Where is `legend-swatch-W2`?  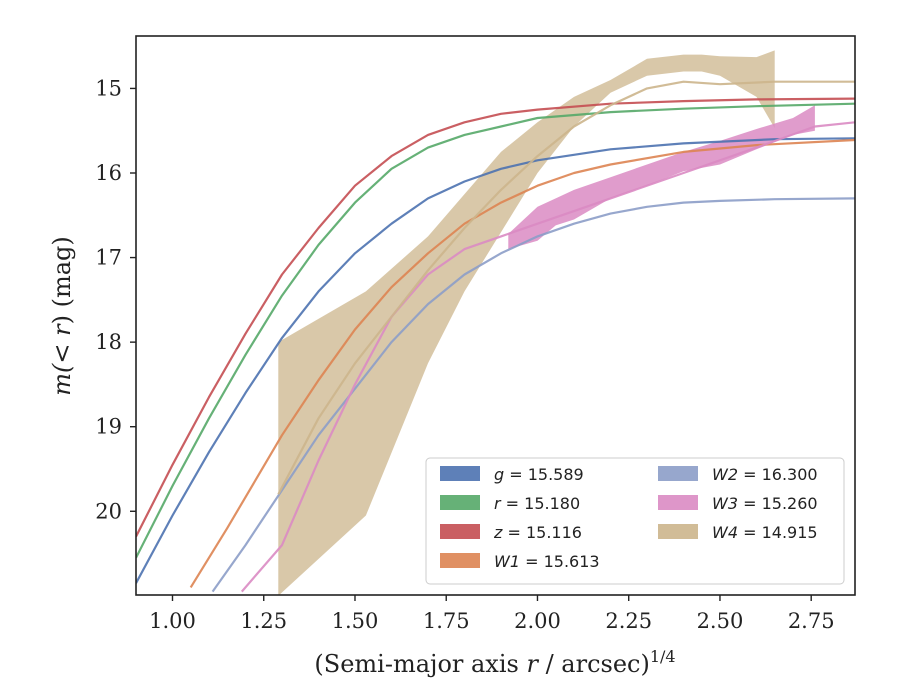 legend-swatch-W2 is located at coordinates (678, 473).